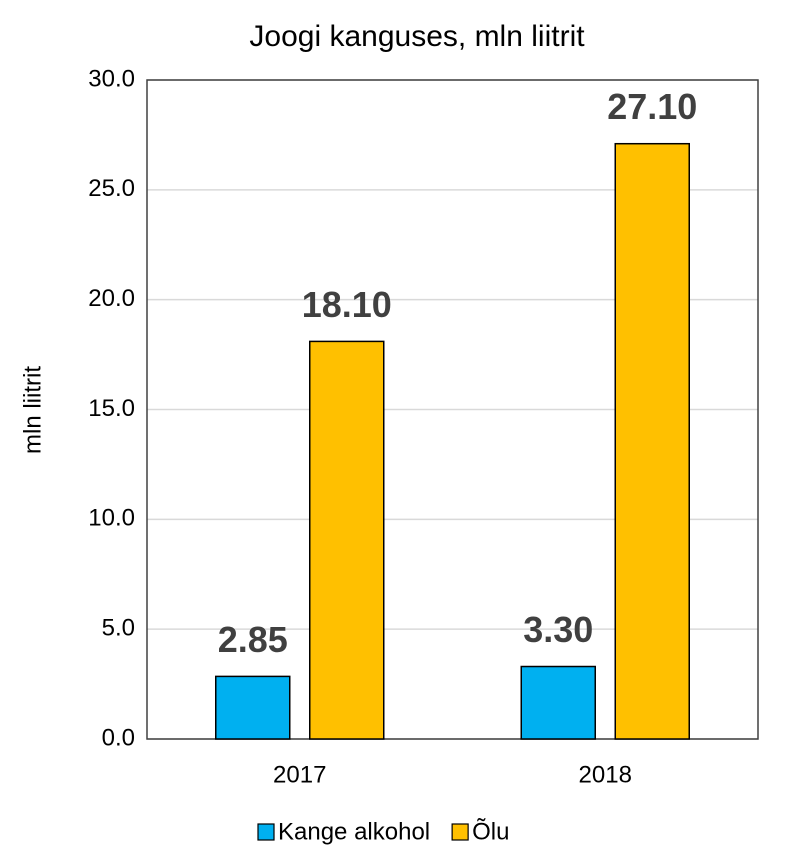 The width and height of the screenshot is (799, 853). Describe the element at coordinates (111, 78) in the screenshot. I see `y-tick-label: 30.0` at that location.